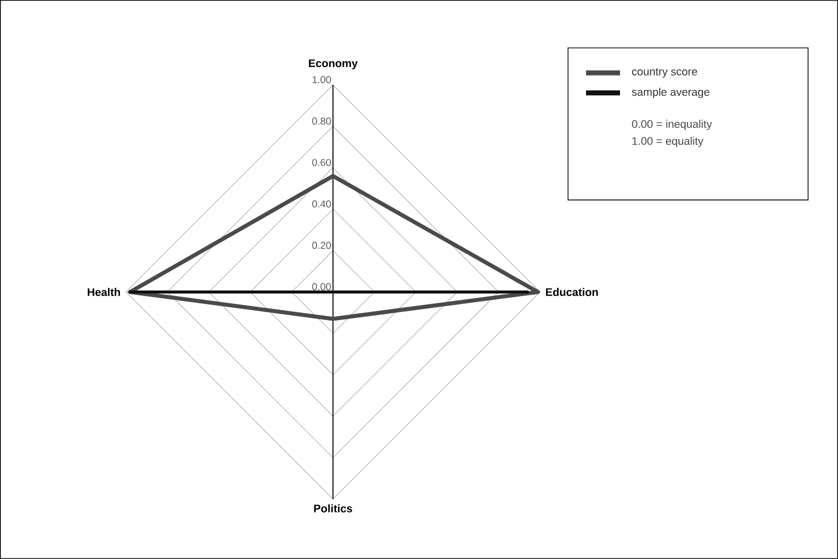  What do you see at coordinates (668, 142) in the screenshot?
I see `text: 1.00 = equality` at bounding box center [668, 142].